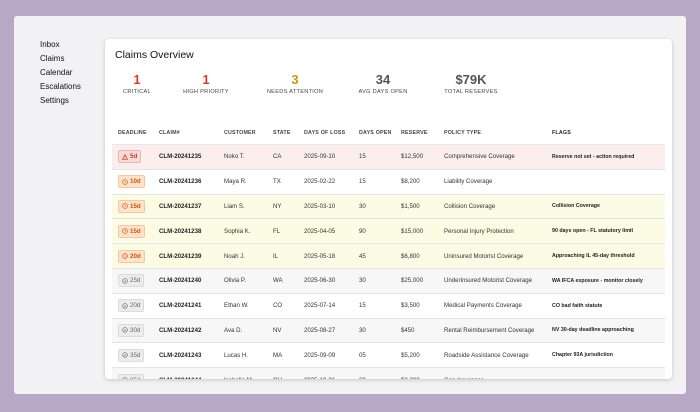  Describe the element at coordinates (410, 182) in the screenshot. I see `reserve-amount: $8,200` at that location.